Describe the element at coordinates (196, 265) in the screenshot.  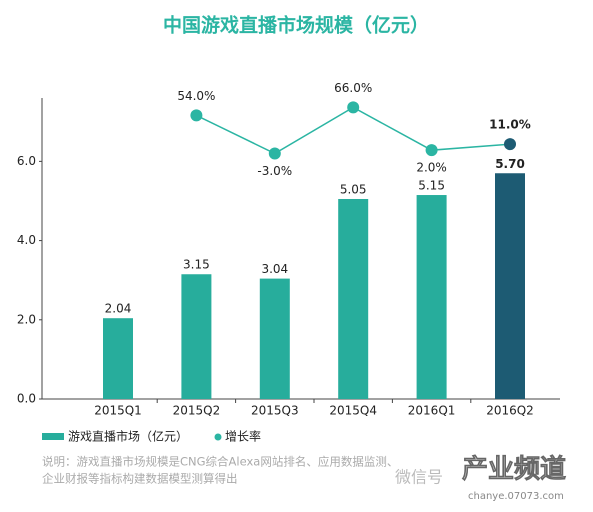
I see `bar-value-label: 3.15` at that location.